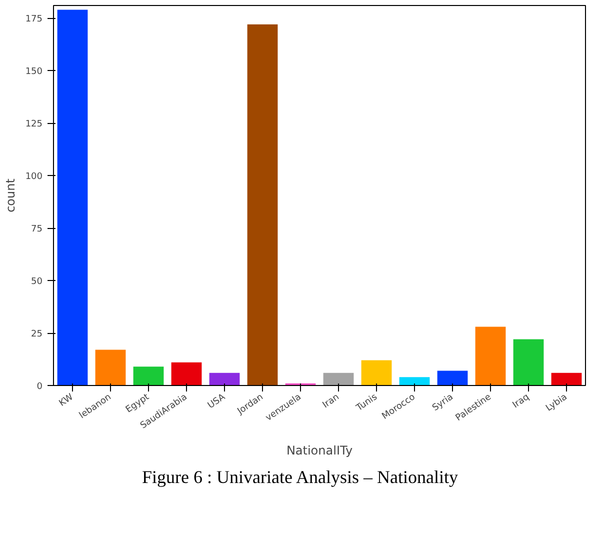  What do you see at coordinates (331, 401) in the screenshot?
I see `x-tick-label: Iran` at bounding box center [331, 401].